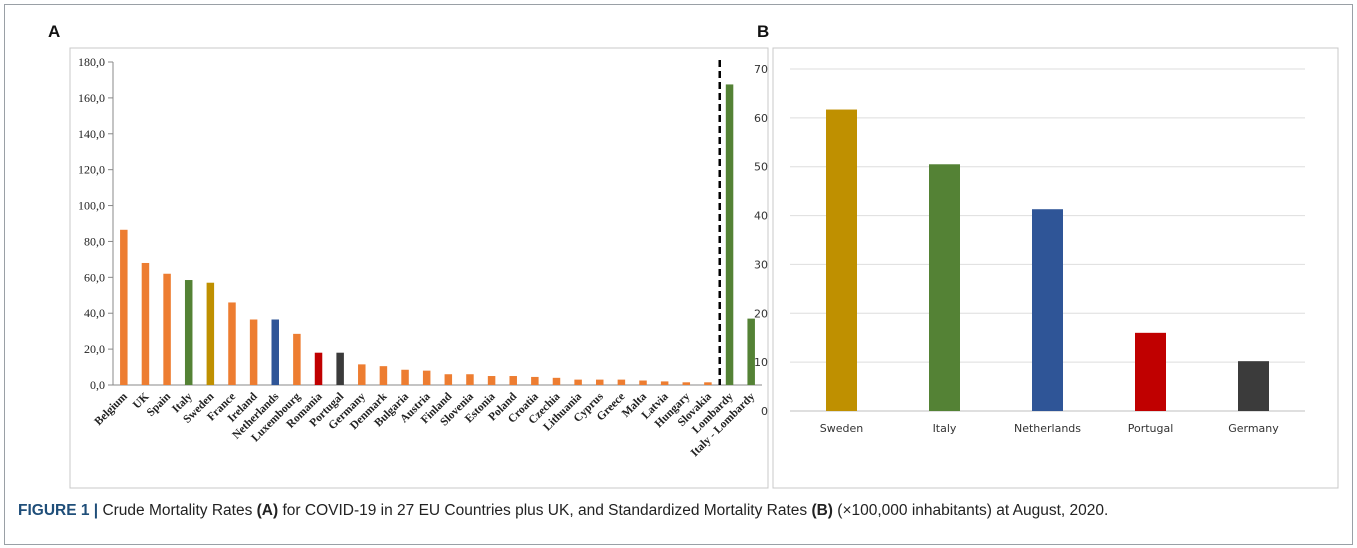 This screenshot has width=1357, height=548. Describe the element at coordinates (91, 134) in the screenshot. I see `panel-a-y-tick-label: 140,0` at that location.